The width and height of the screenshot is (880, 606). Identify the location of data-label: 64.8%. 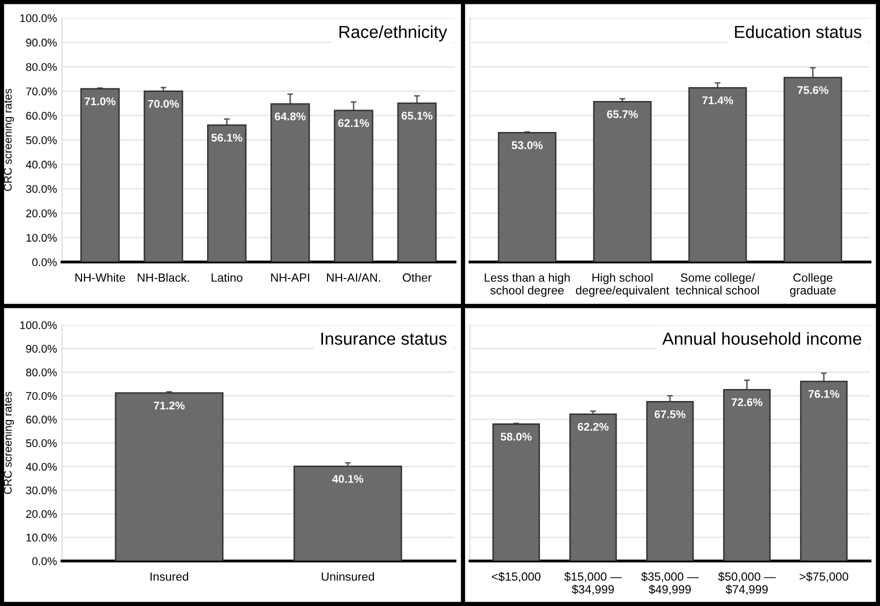
(290, 116).